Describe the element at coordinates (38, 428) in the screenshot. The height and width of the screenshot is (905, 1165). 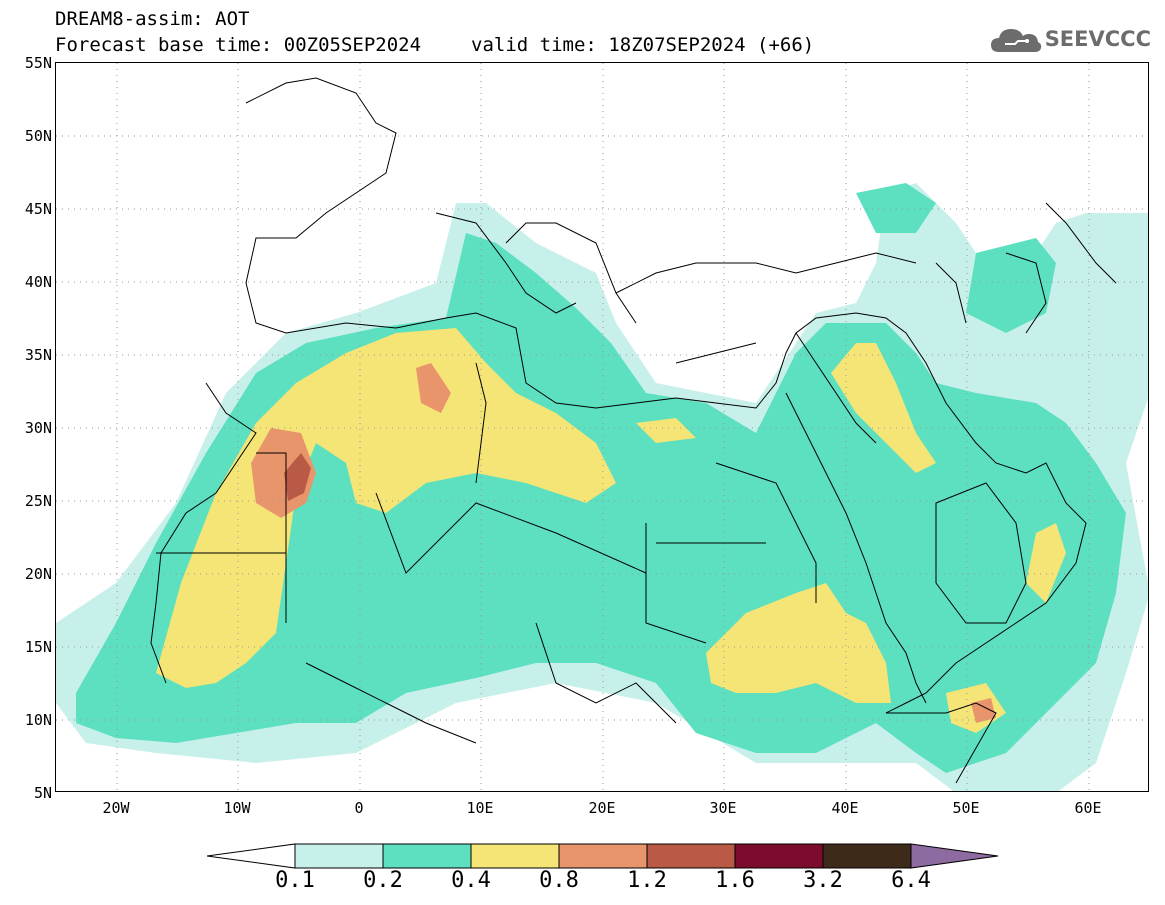
I see `lat-label-30n: 30N` at that location.